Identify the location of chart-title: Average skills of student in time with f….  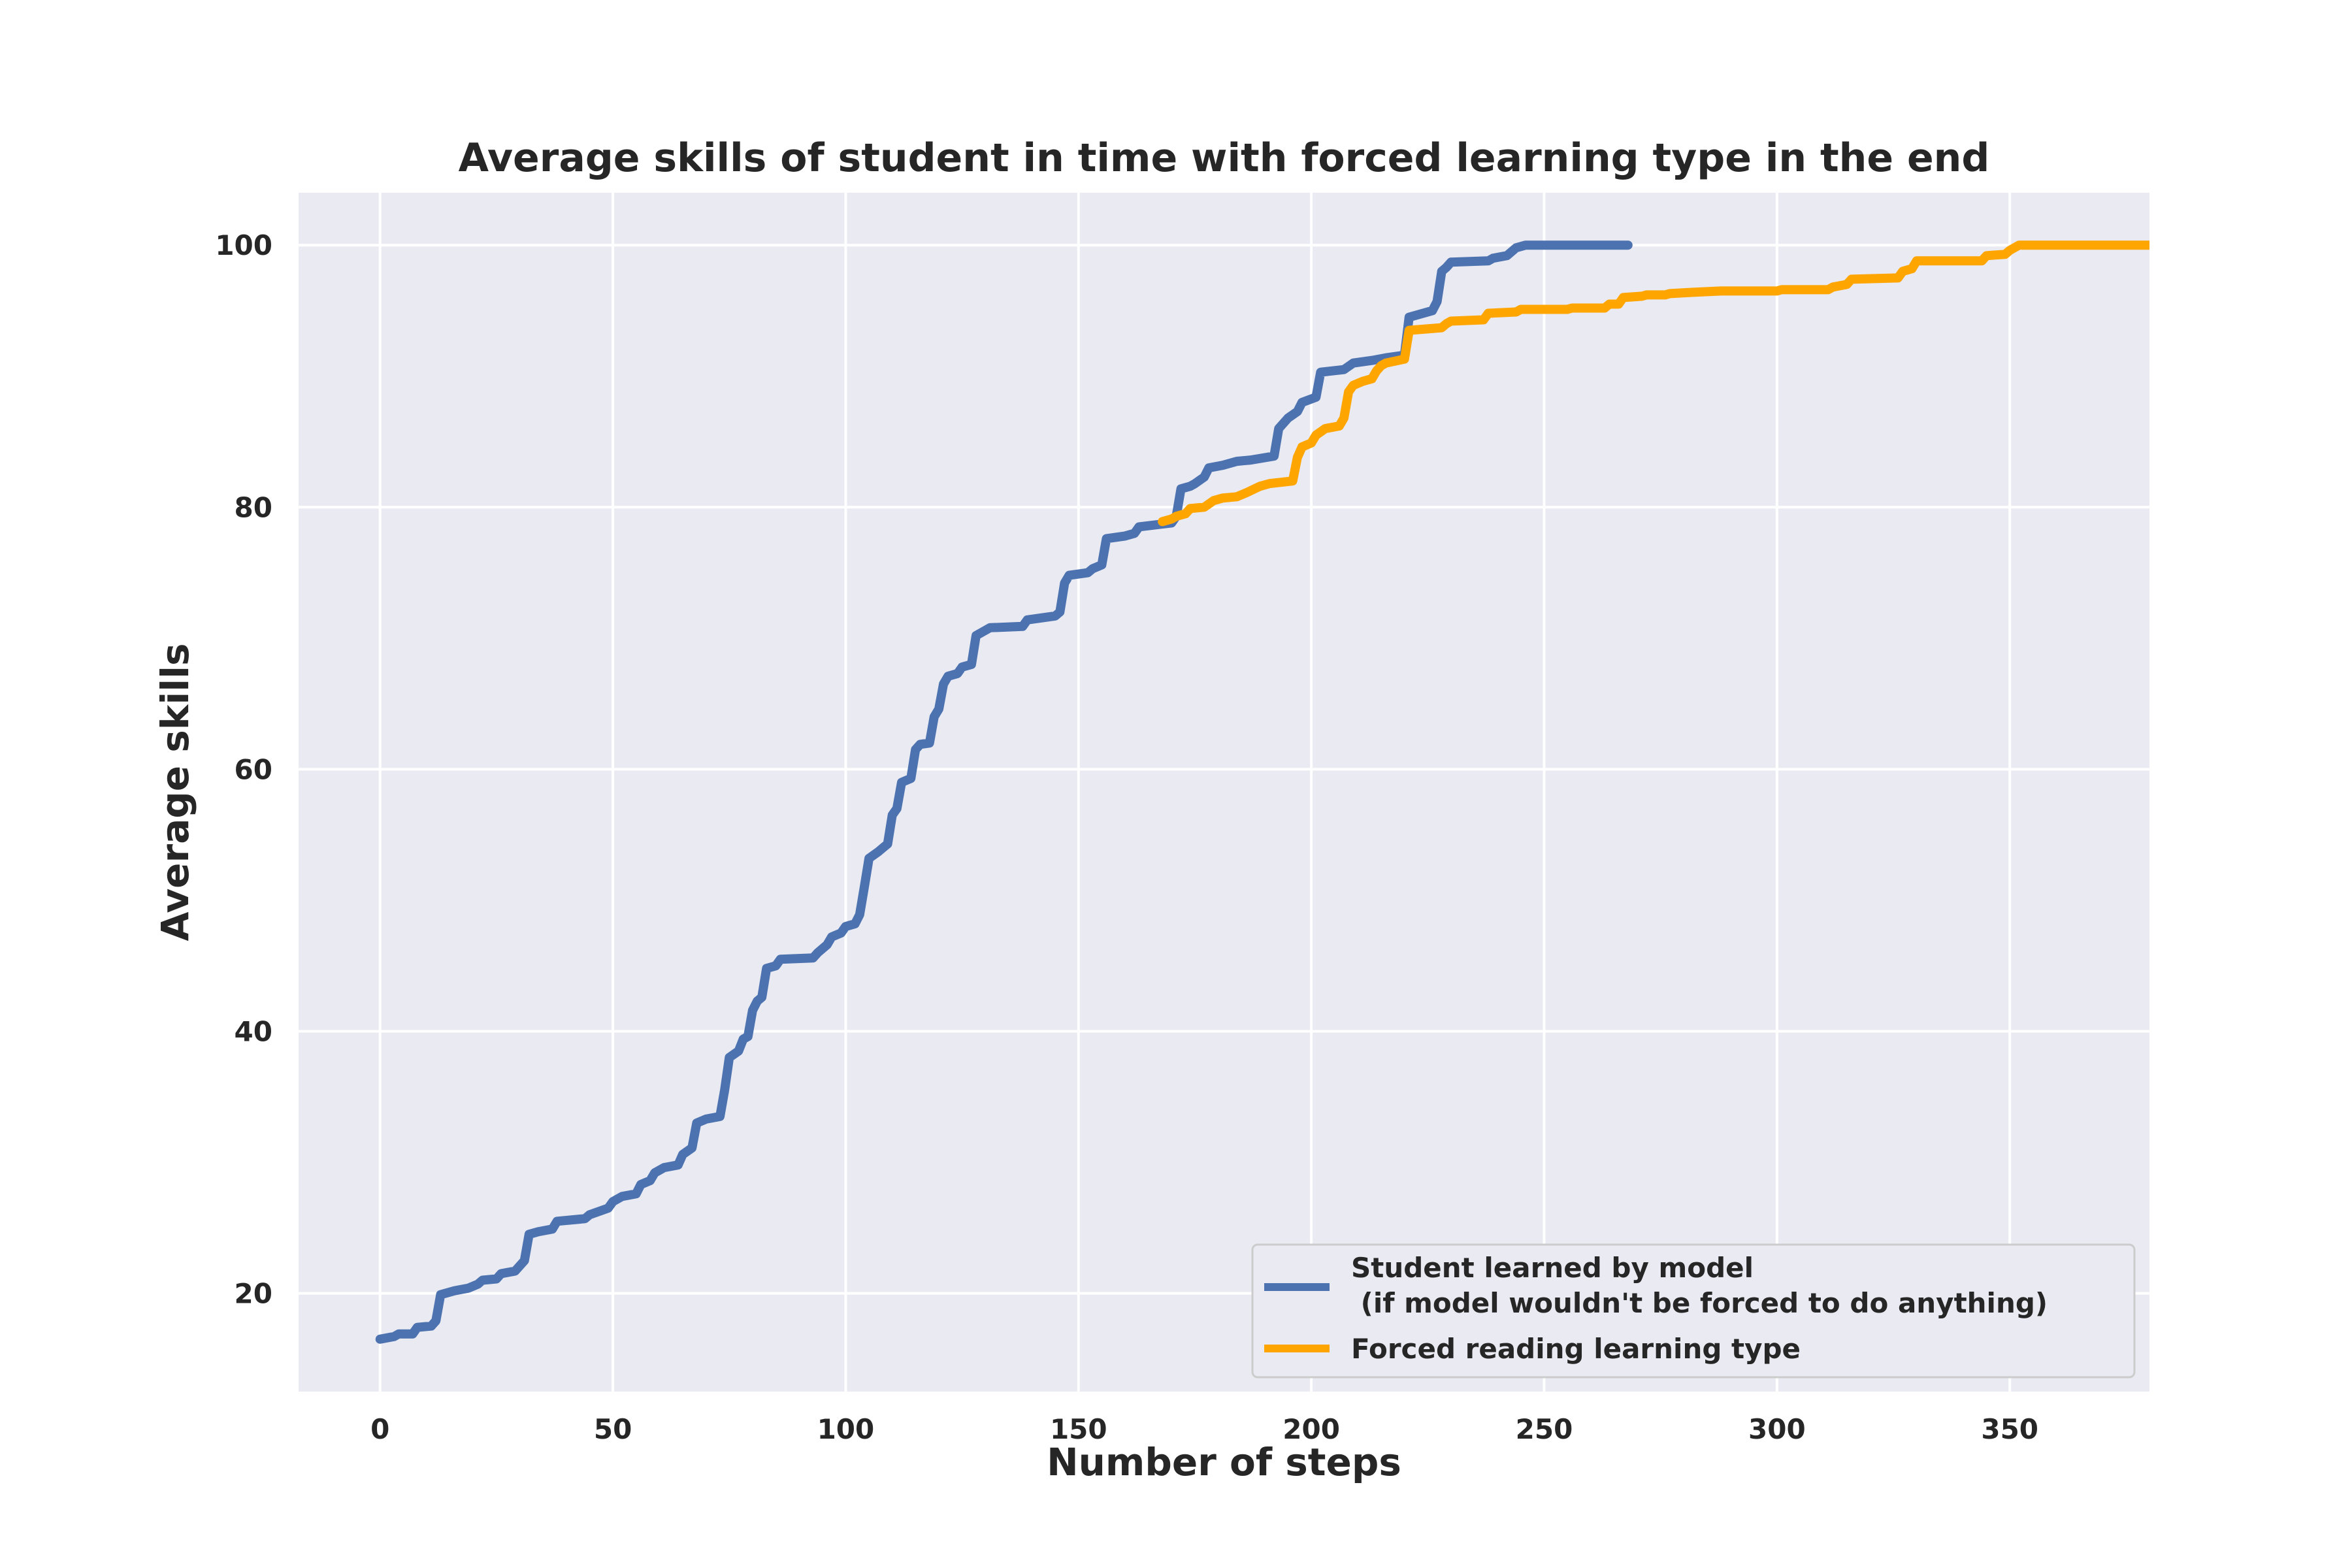
(1224, 158).